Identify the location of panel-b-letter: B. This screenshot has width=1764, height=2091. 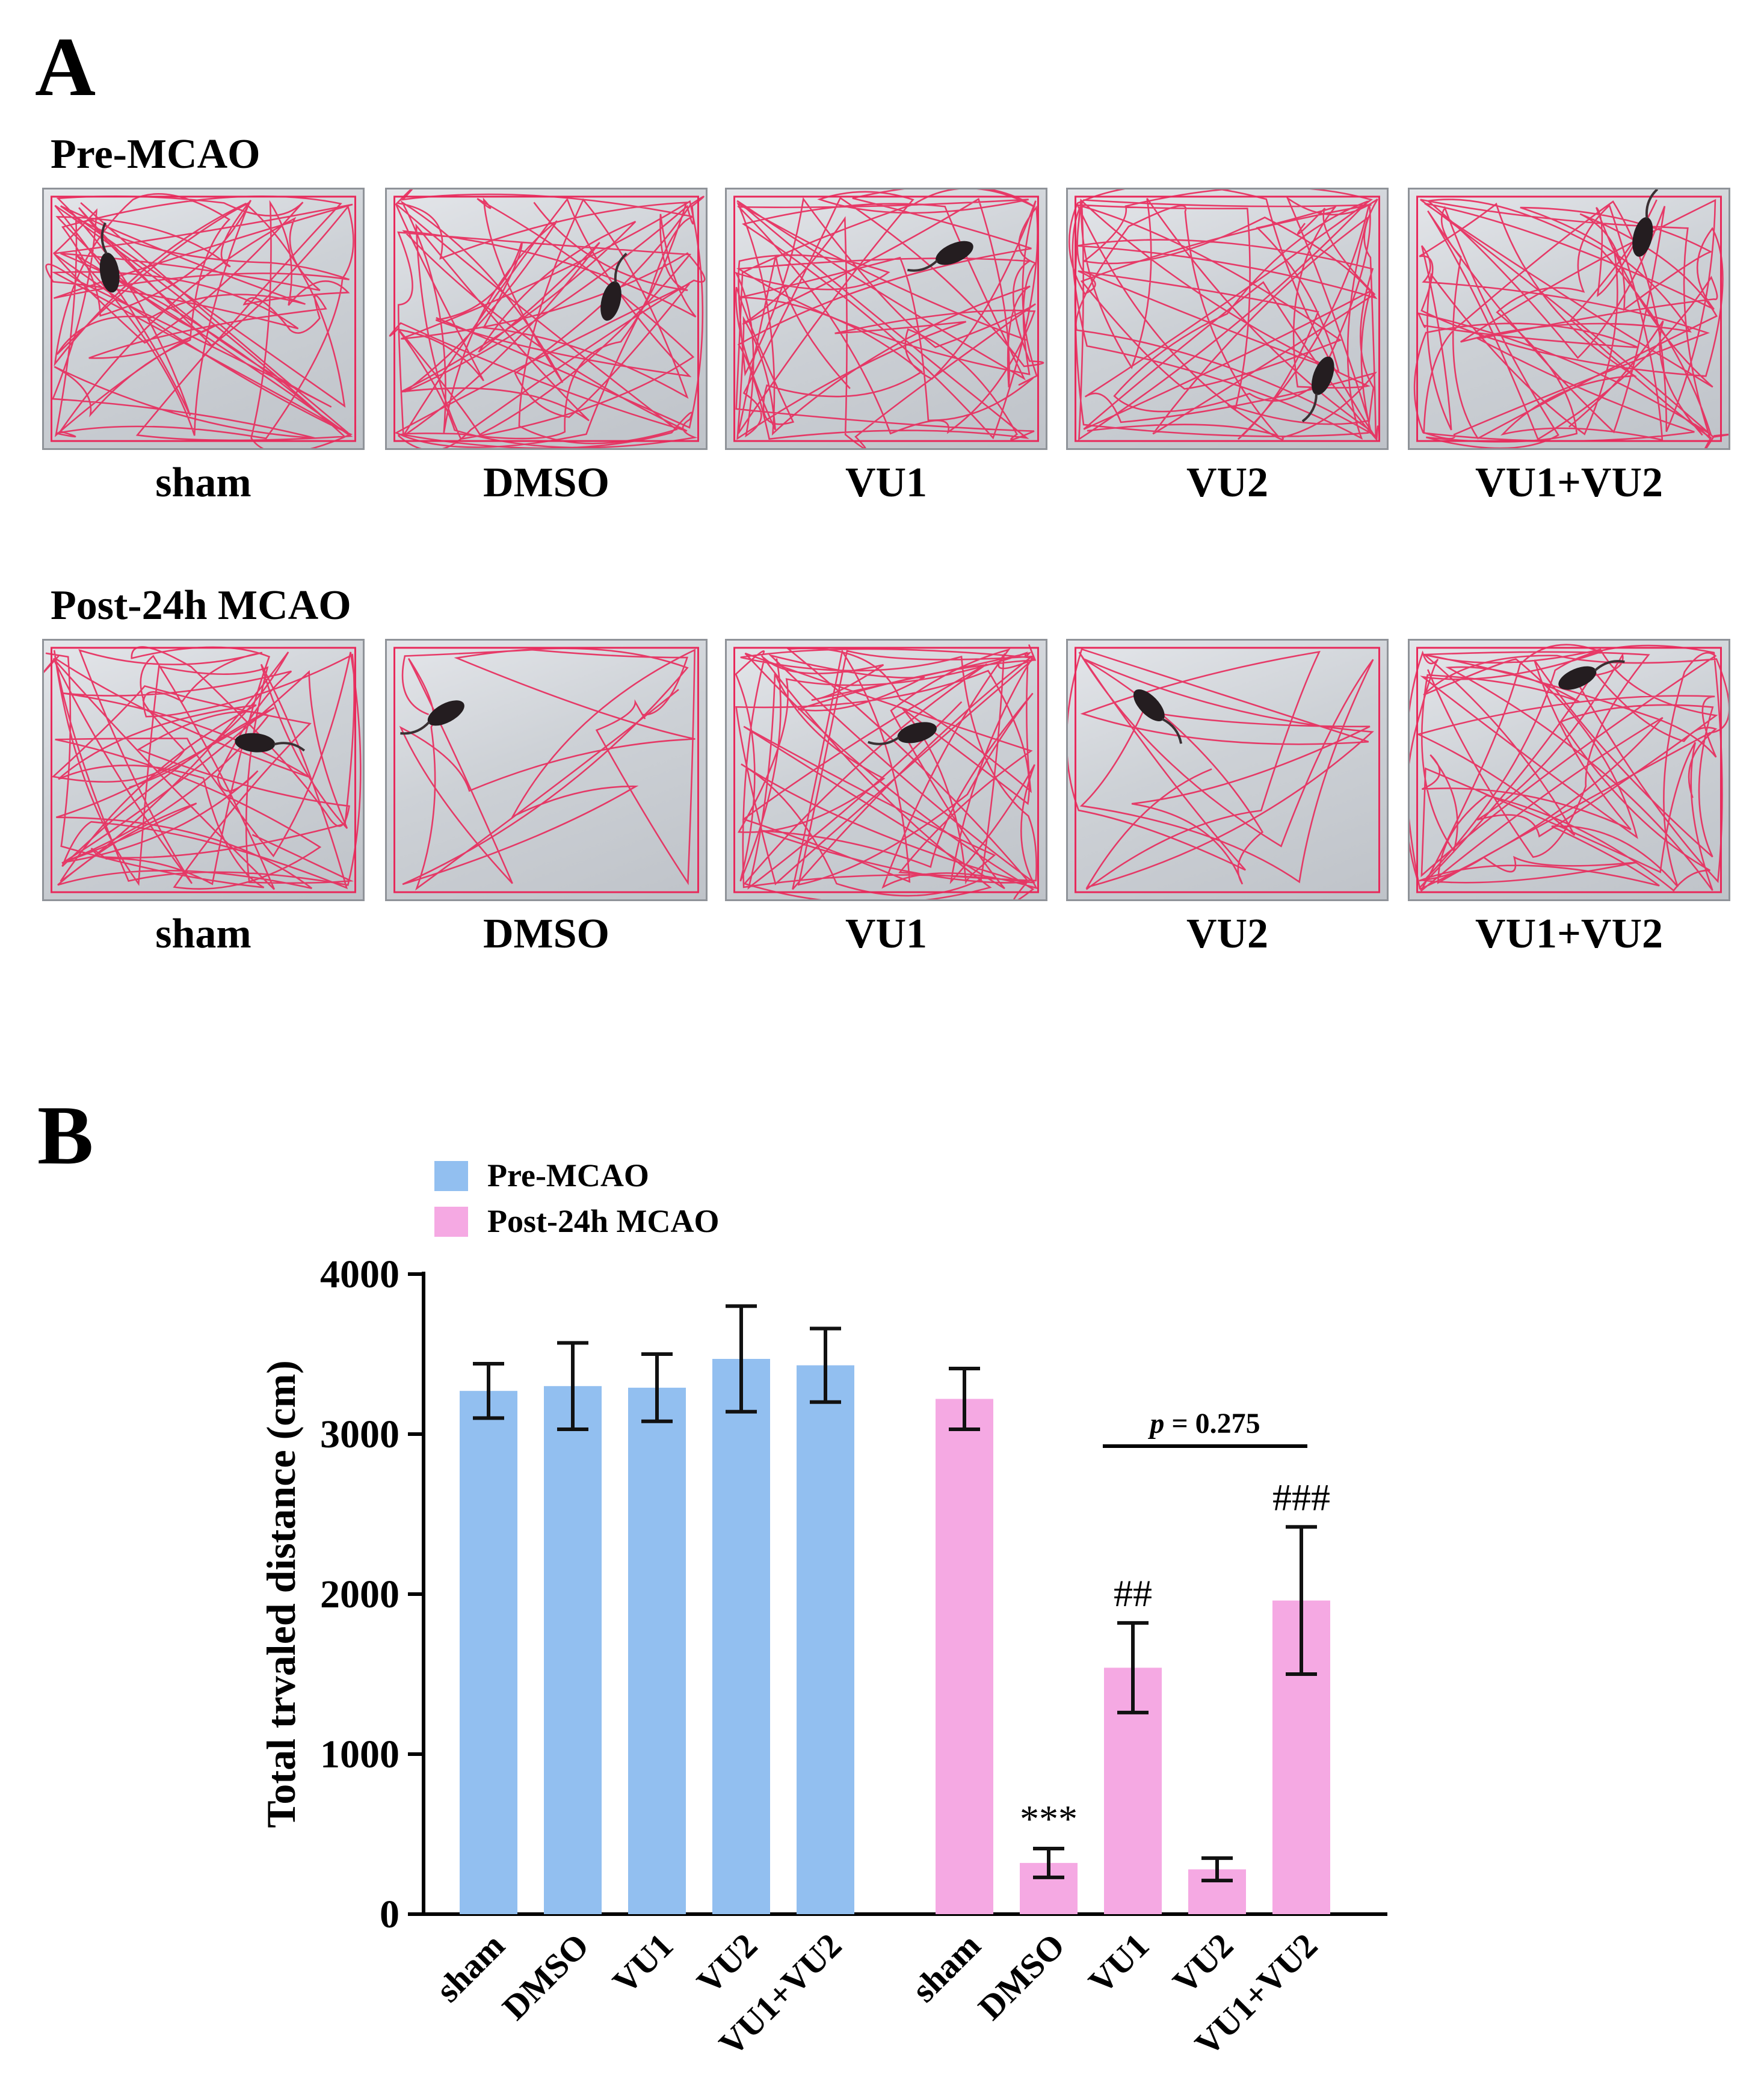
(65, 1135).